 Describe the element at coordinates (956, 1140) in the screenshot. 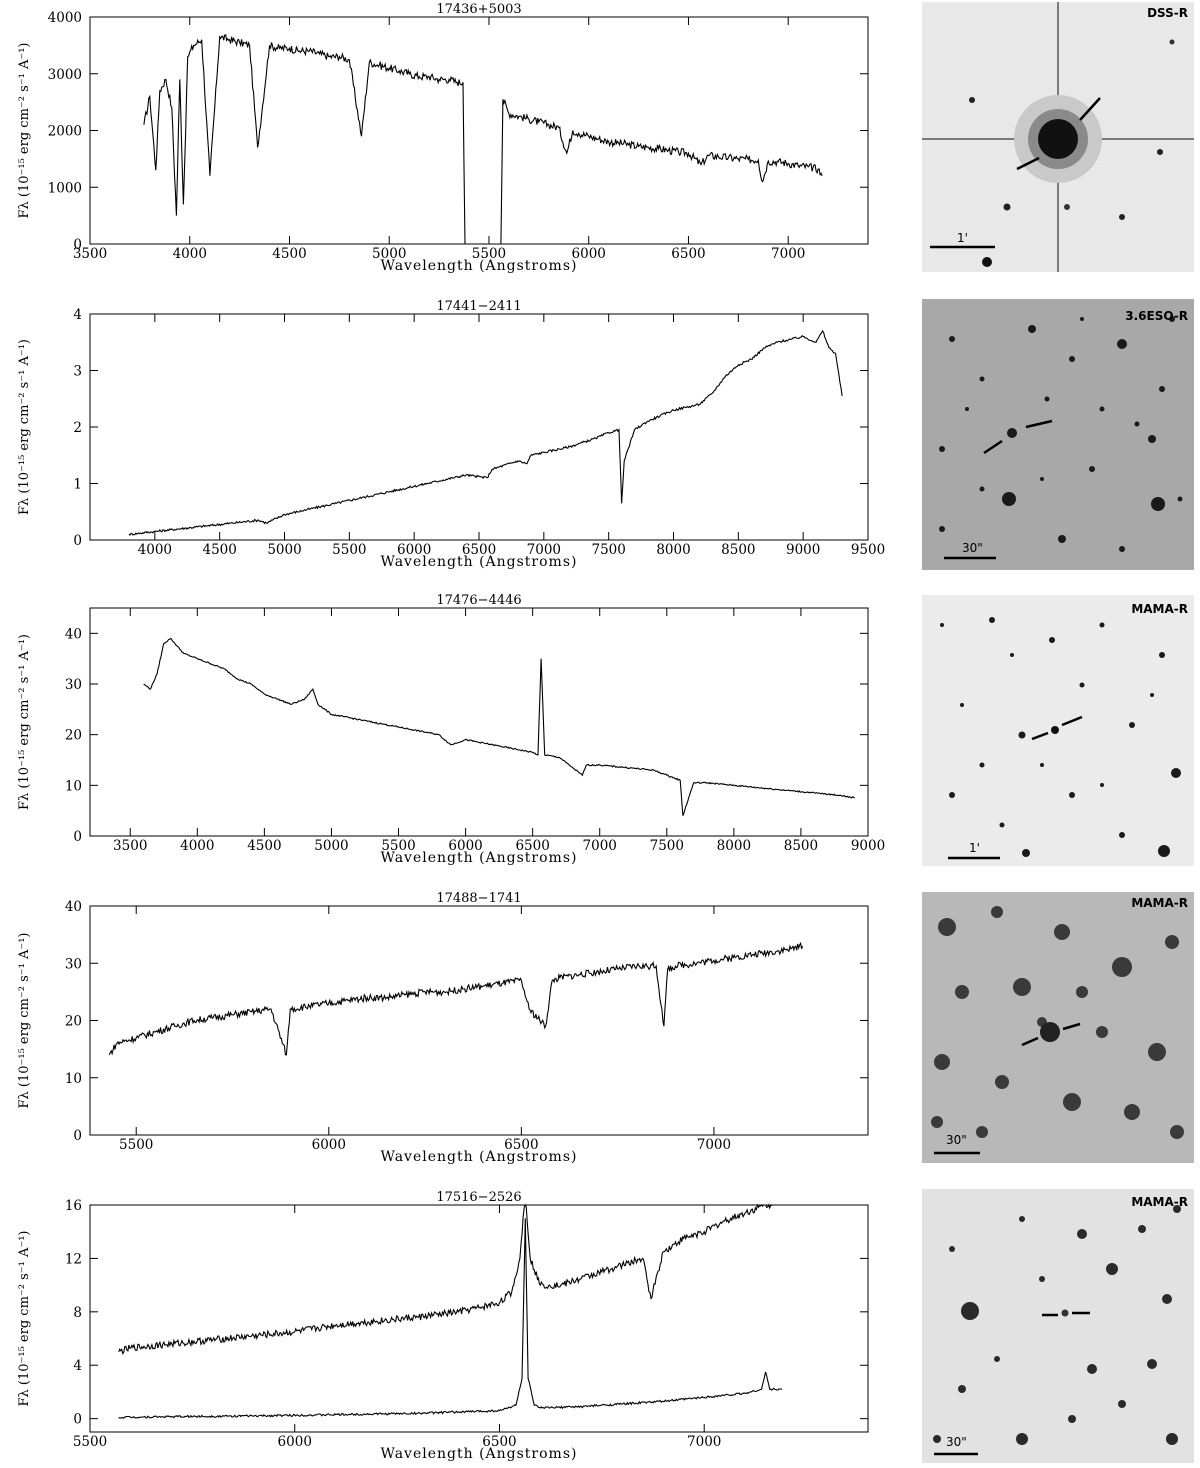

I see `scale-label-4: 30"` at that location.